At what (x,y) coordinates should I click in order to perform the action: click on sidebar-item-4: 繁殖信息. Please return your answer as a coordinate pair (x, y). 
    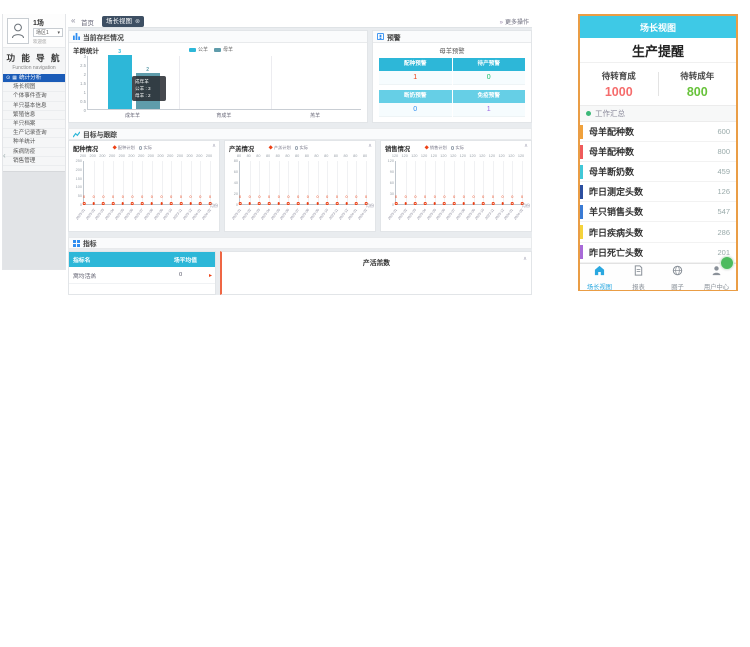
    Looking at the image, I should click on (34, 115).